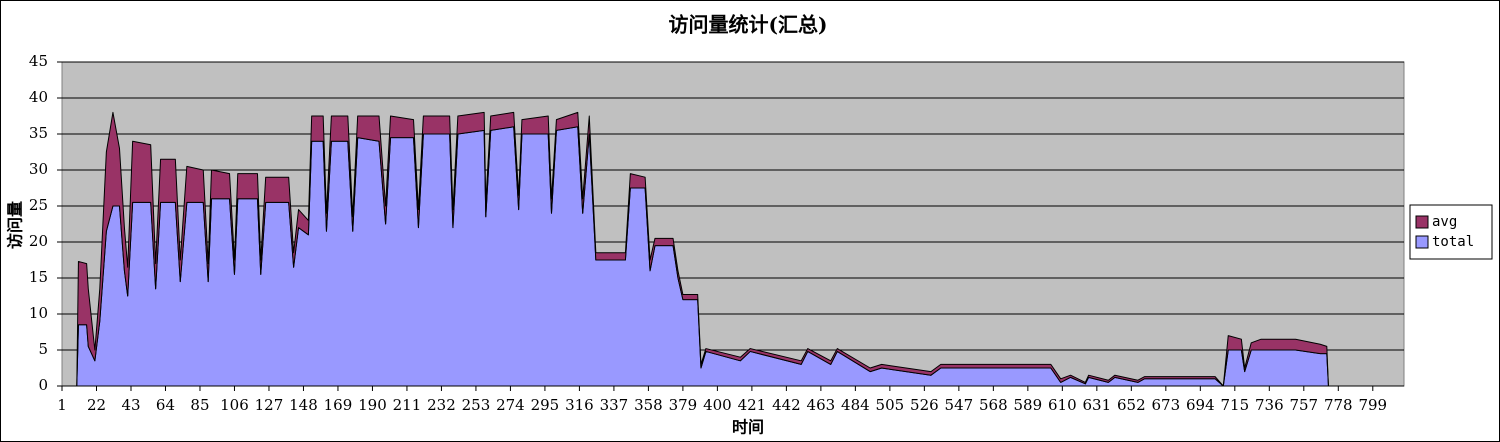  I want to click on x-tick-label: 610, so click(1062, 405).